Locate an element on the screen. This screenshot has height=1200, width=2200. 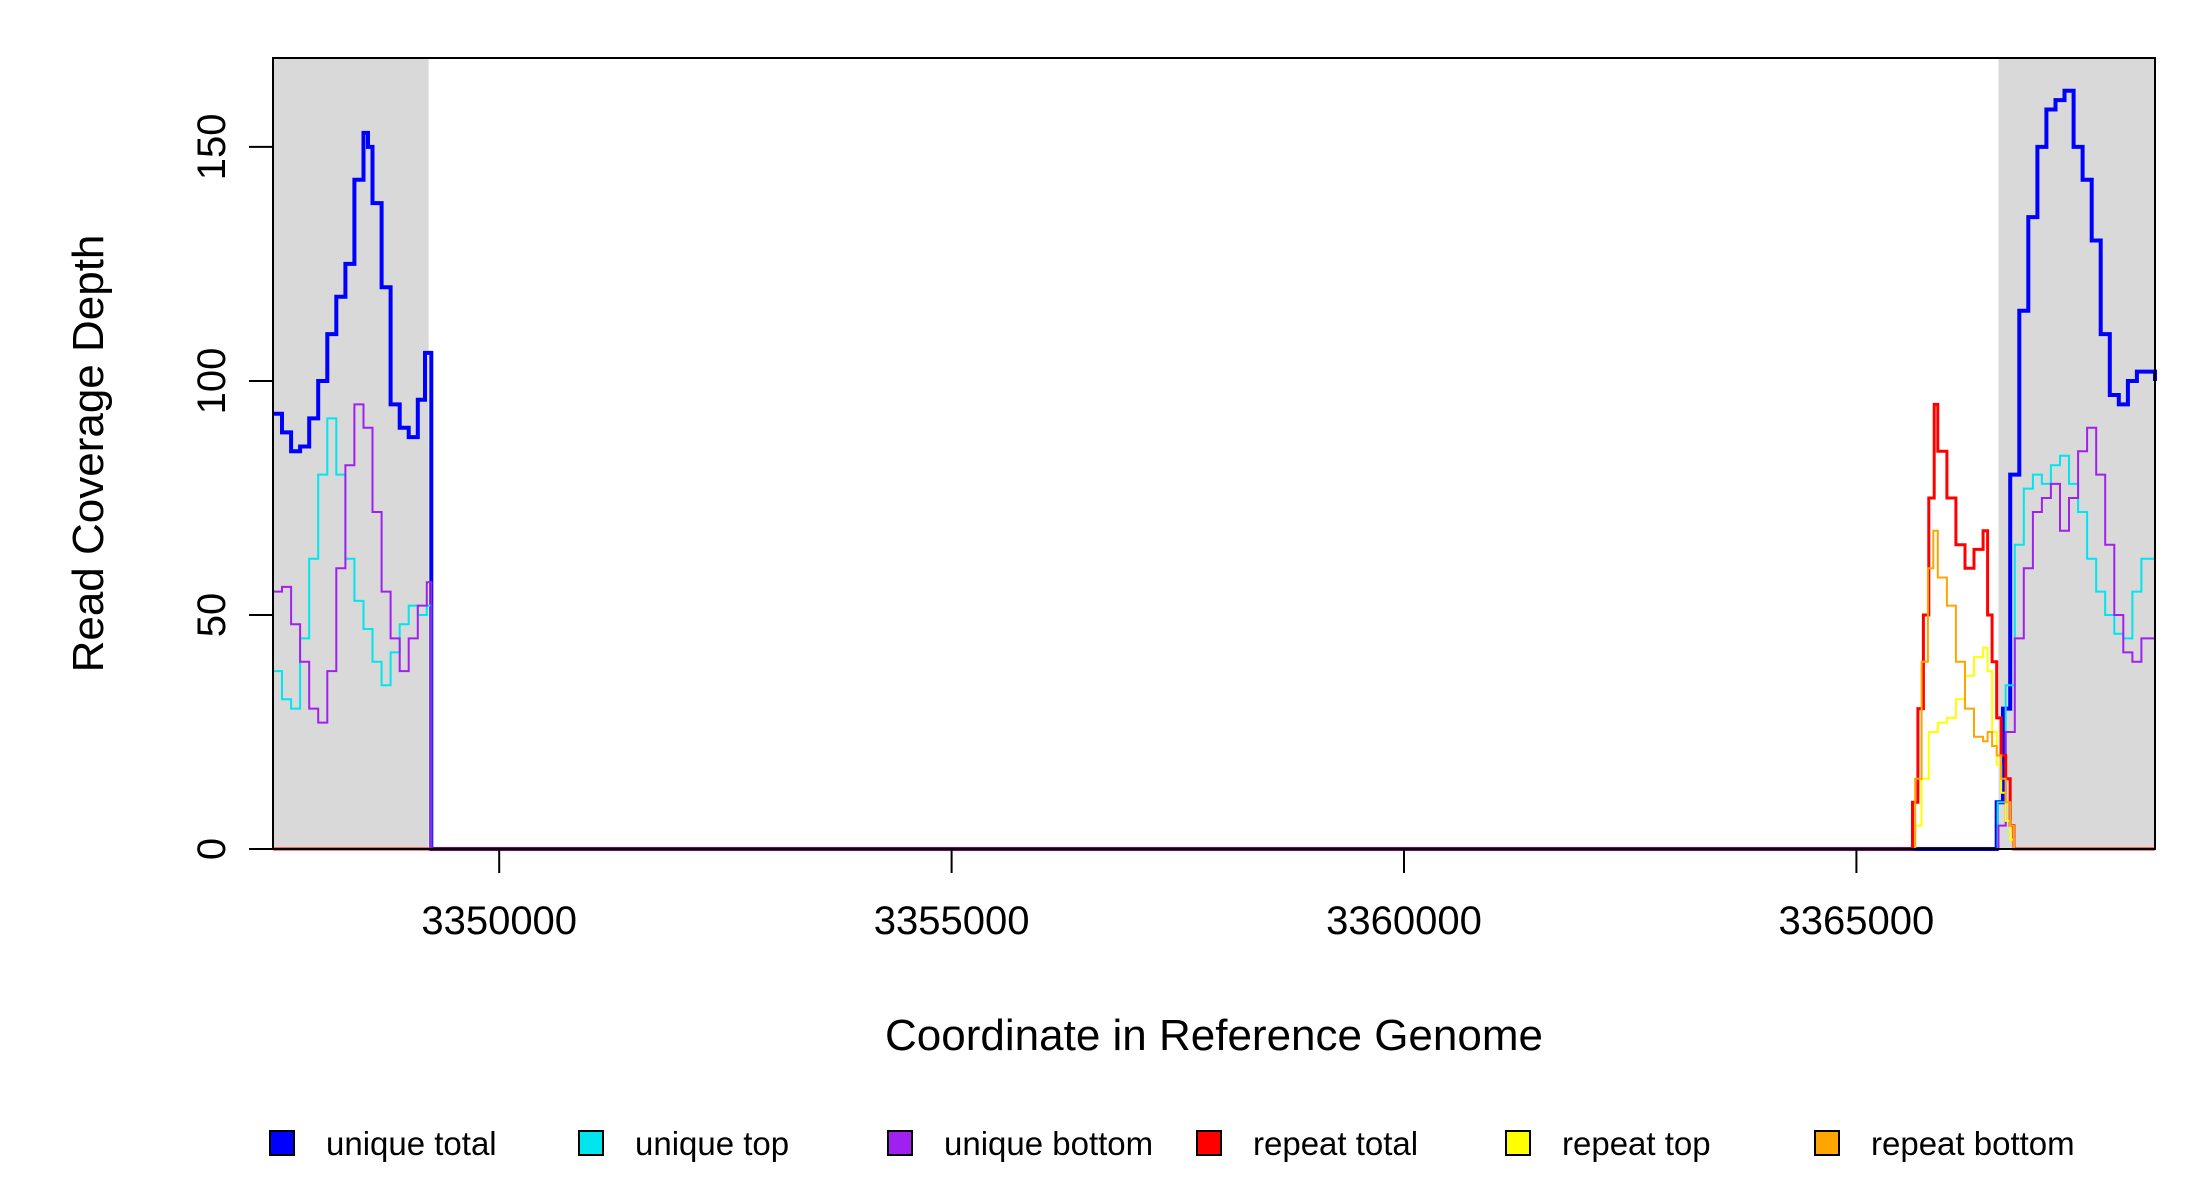
x-tick-label: 3360000 is located at coordinates (1404, 921).